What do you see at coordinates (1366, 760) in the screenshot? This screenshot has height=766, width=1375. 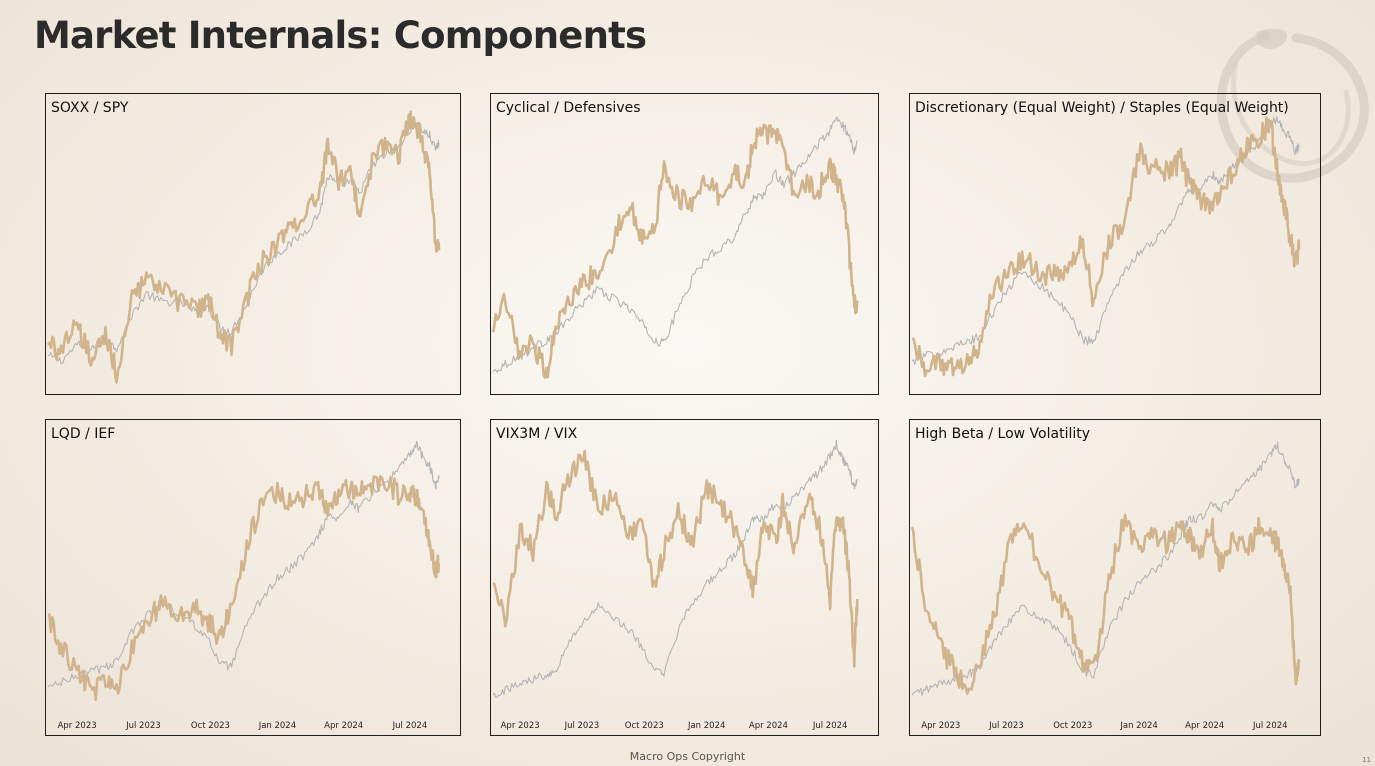 I see `page-number: 11` at bounding box center [1366, 760].